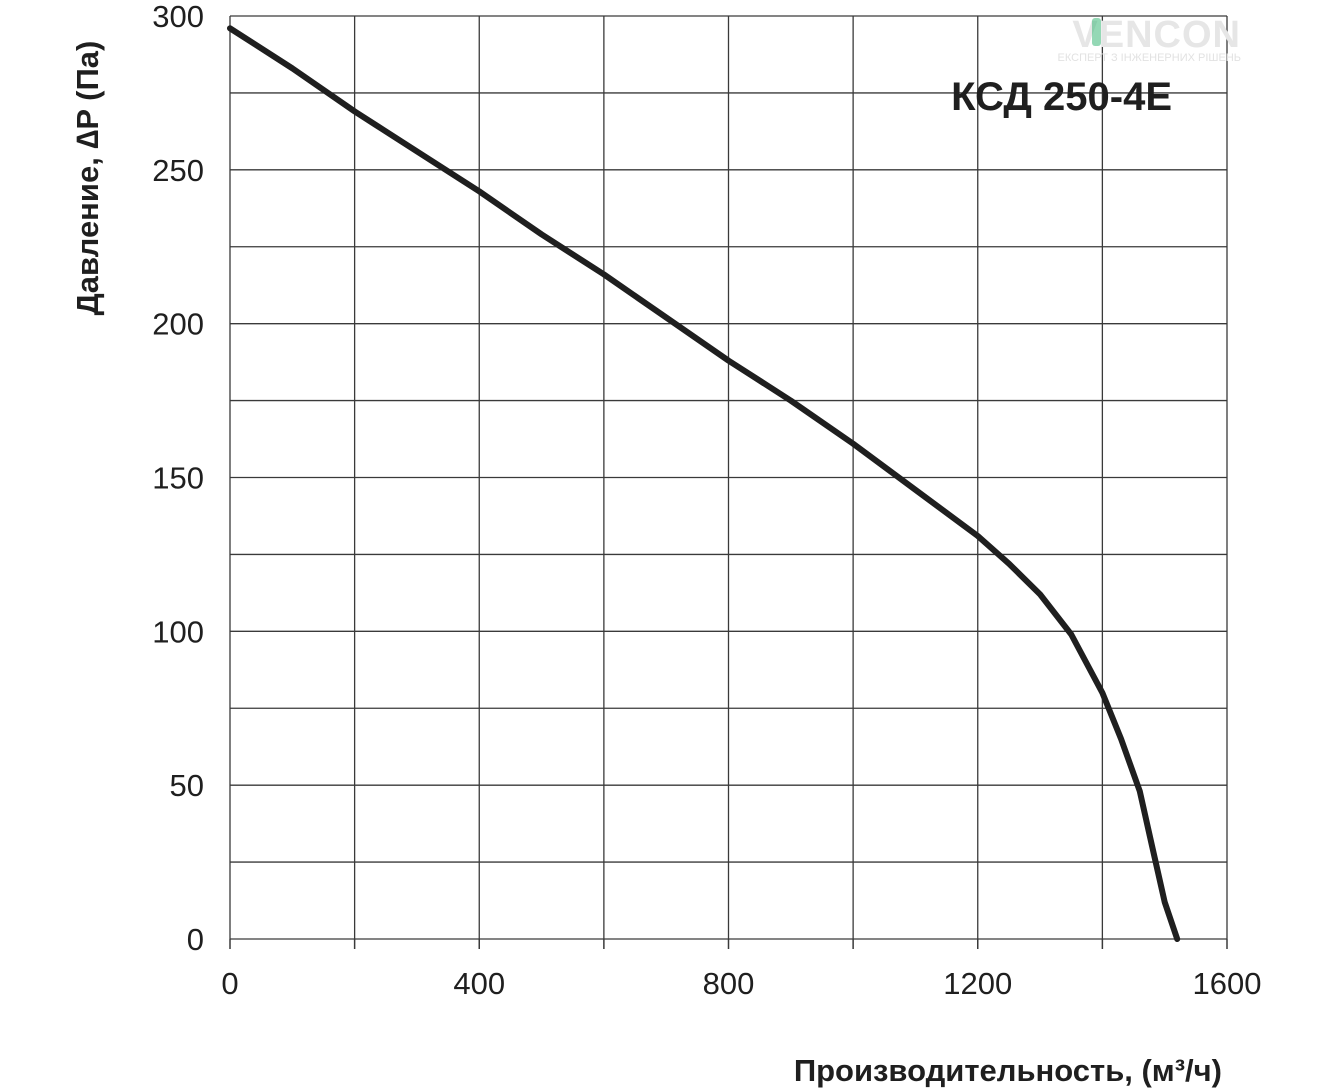  Describe the element at coordinates (178, 324) in the screenshot. I see `y-tick-label: 200` at that location.